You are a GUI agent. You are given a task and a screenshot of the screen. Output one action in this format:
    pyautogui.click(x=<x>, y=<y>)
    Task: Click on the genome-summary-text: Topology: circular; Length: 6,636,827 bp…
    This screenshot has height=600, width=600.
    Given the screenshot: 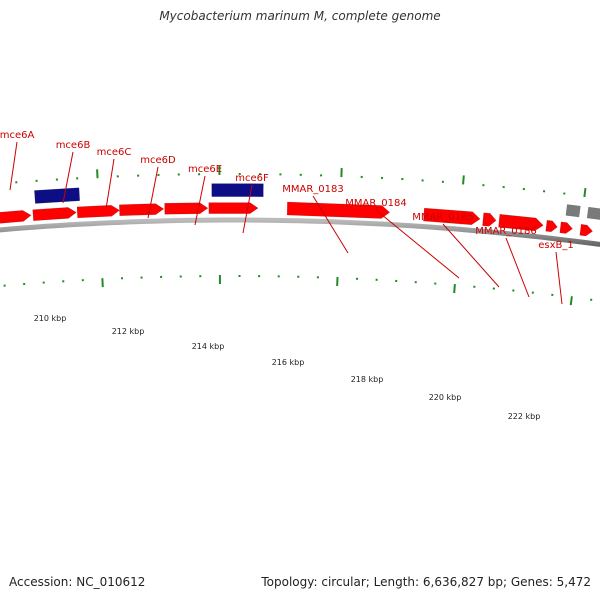 What is the action you would take?
    pyautogui.click(x=426, y=582)
    